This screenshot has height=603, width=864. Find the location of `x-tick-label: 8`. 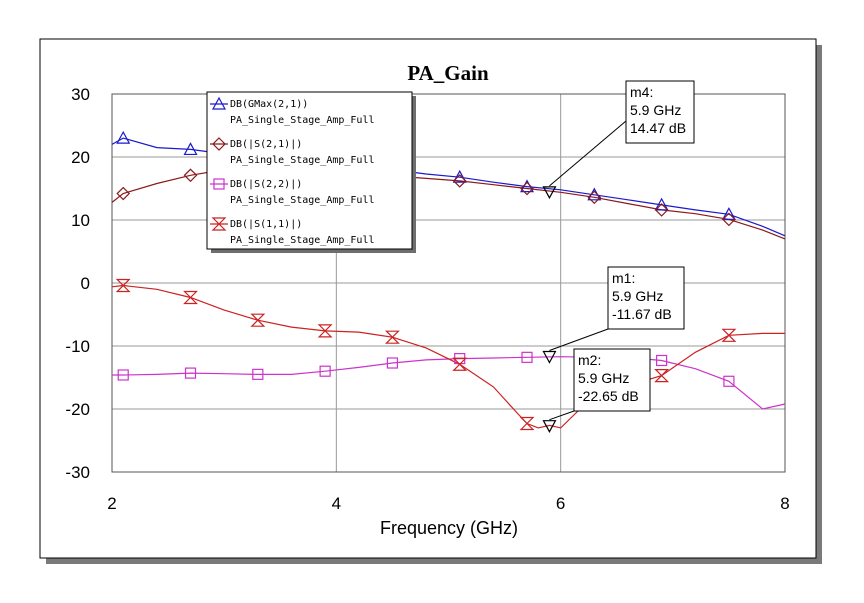

x-tick-label: 8 is located at coordinates (784, 503).